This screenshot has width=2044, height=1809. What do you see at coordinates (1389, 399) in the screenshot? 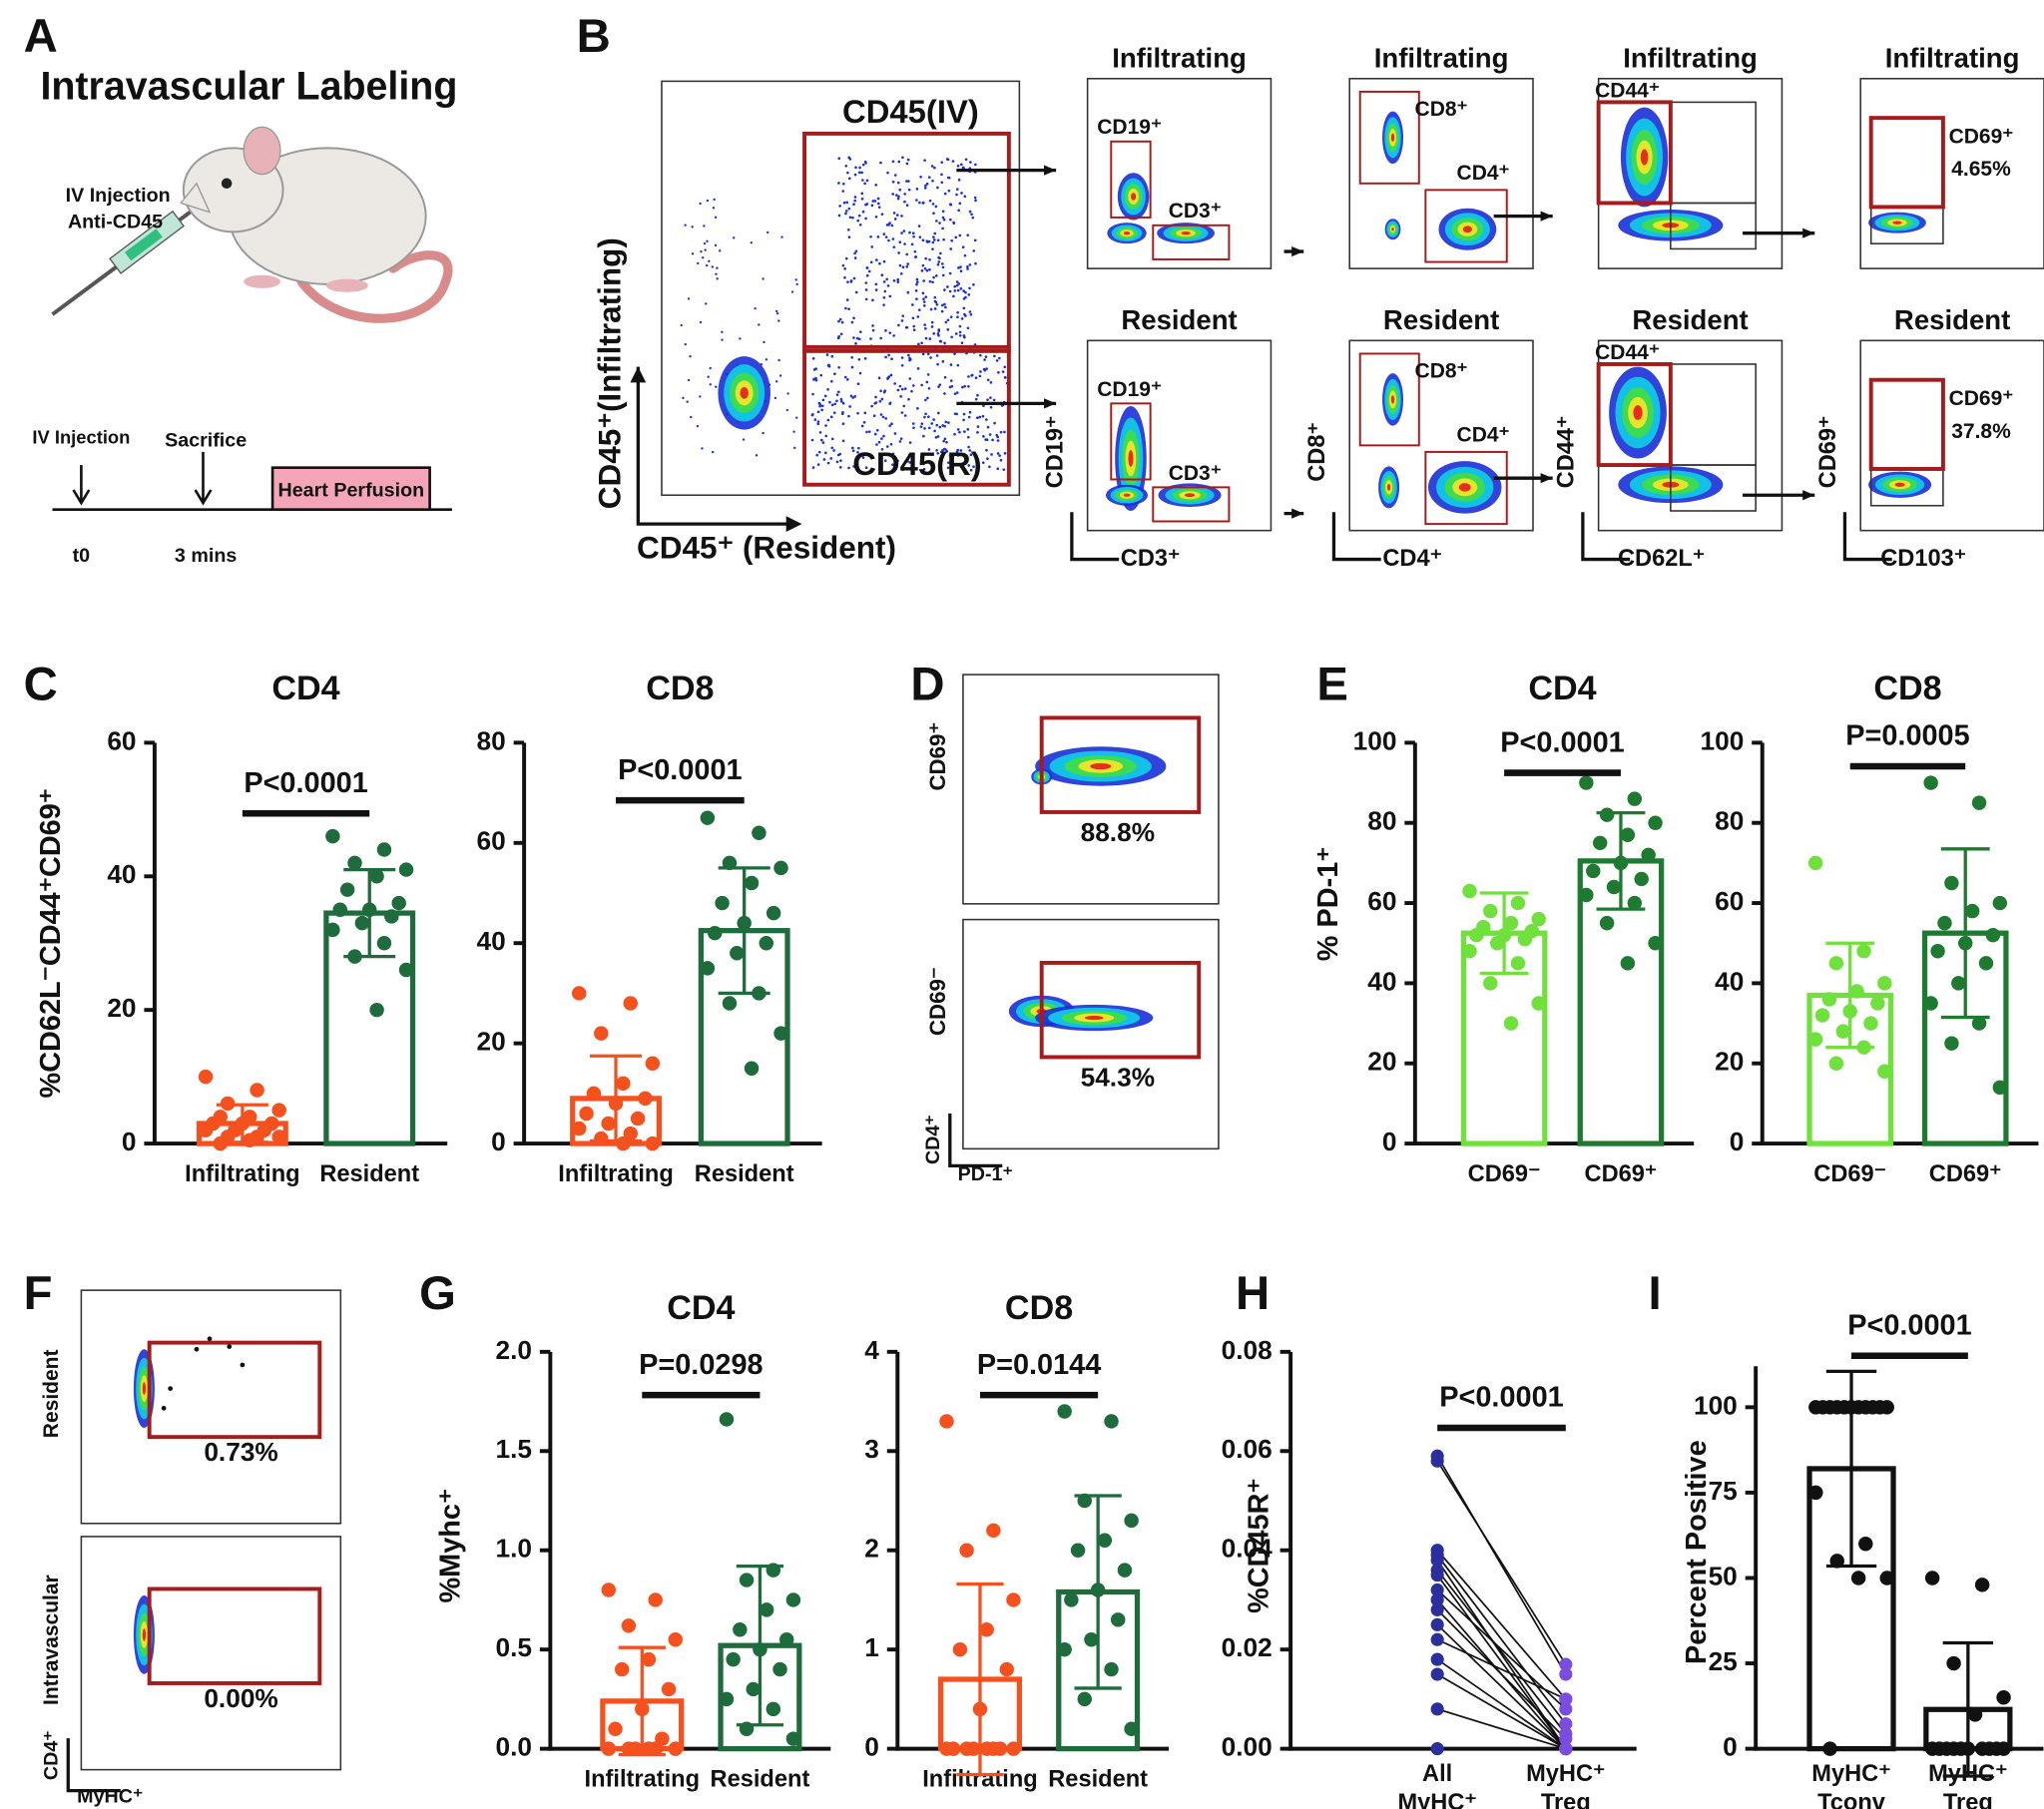
I see `gate` at bounding box center [1389, 399].